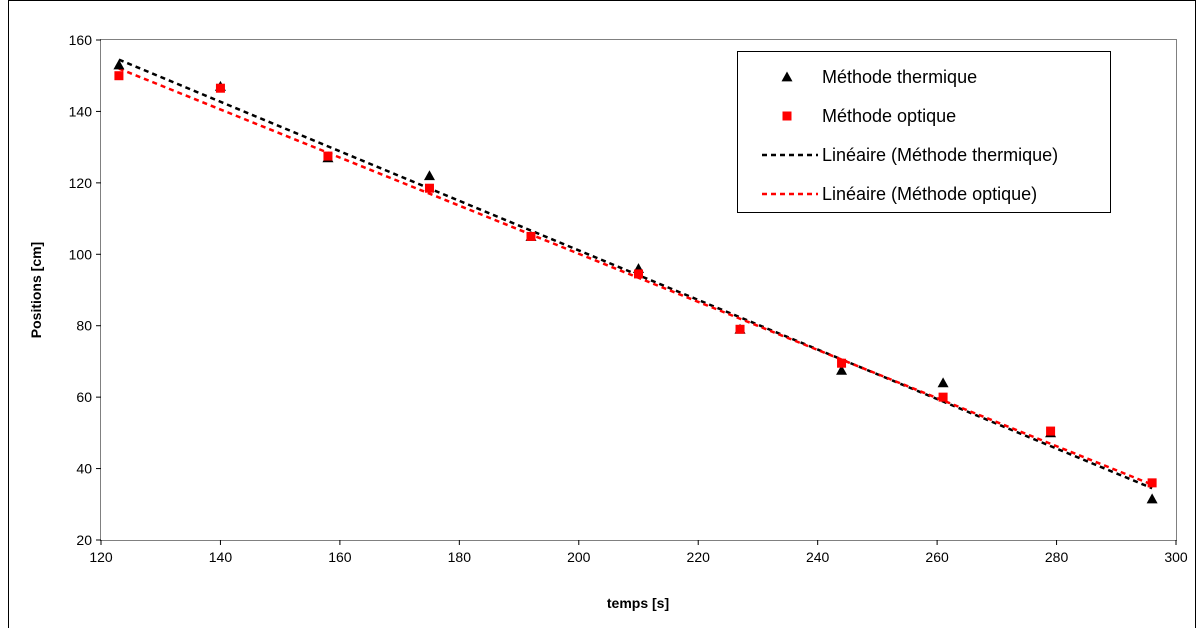 The width and height of the screenshot is (1197, 628). What do you see at coordinates (1176, 557) in the screenshot?
I see `x-tick-label: 300` at bounding box center [1176, 557].